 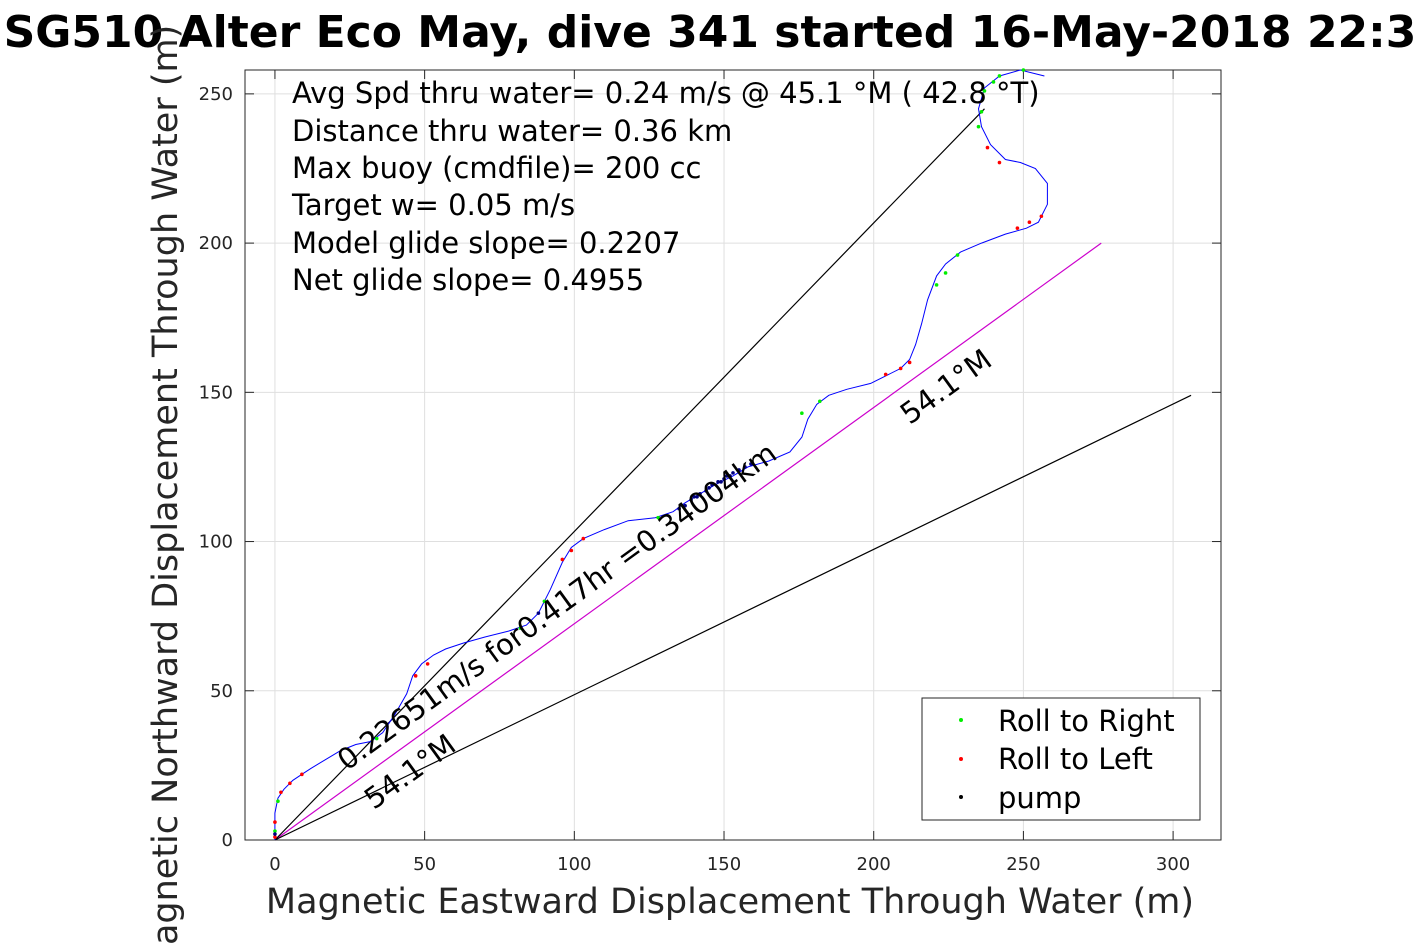 I want to click on y-tick-label: 50, so click(x=221, y=691).